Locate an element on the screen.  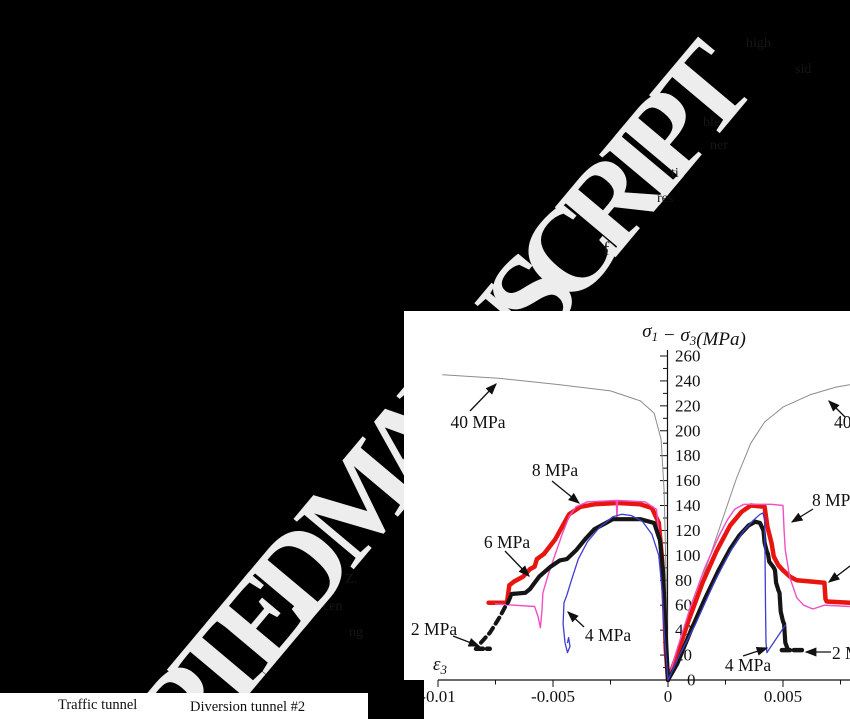
series-6-mpa-dashed-tail-e3- is located at coordinates (496, 618).